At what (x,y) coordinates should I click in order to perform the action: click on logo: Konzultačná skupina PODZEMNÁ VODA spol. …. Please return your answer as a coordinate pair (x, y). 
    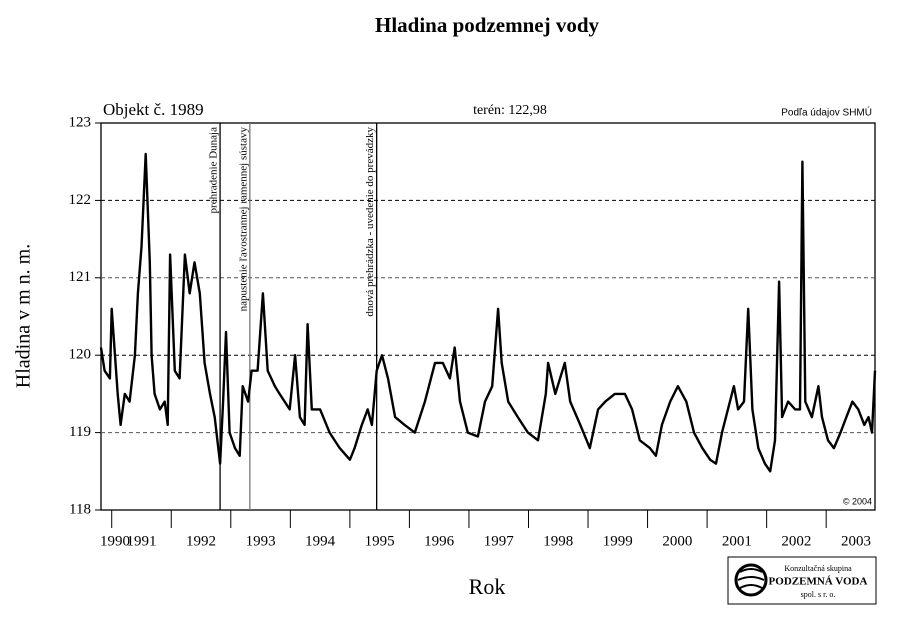
    Looking at the image, I should click on (802, 580).